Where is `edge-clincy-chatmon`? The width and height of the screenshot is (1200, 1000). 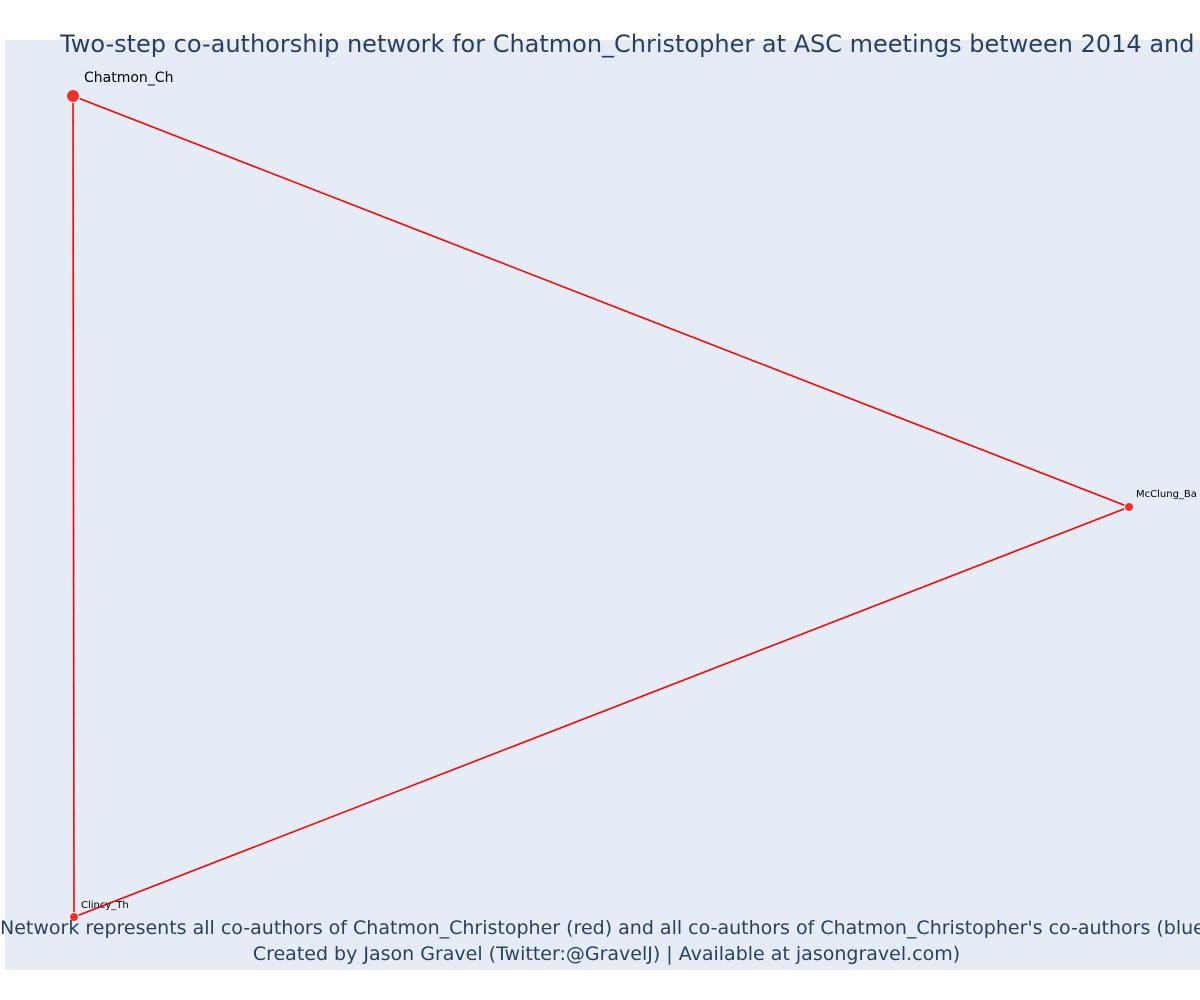
edge-clincy-chatmon is located at coordinates (73, 506).